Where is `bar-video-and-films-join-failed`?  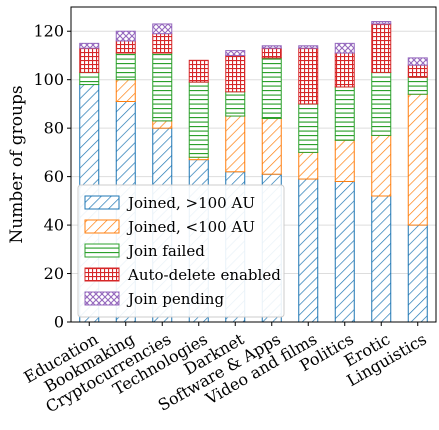 bar-video-and-films-join-failed is located at coordinates (308, 128).